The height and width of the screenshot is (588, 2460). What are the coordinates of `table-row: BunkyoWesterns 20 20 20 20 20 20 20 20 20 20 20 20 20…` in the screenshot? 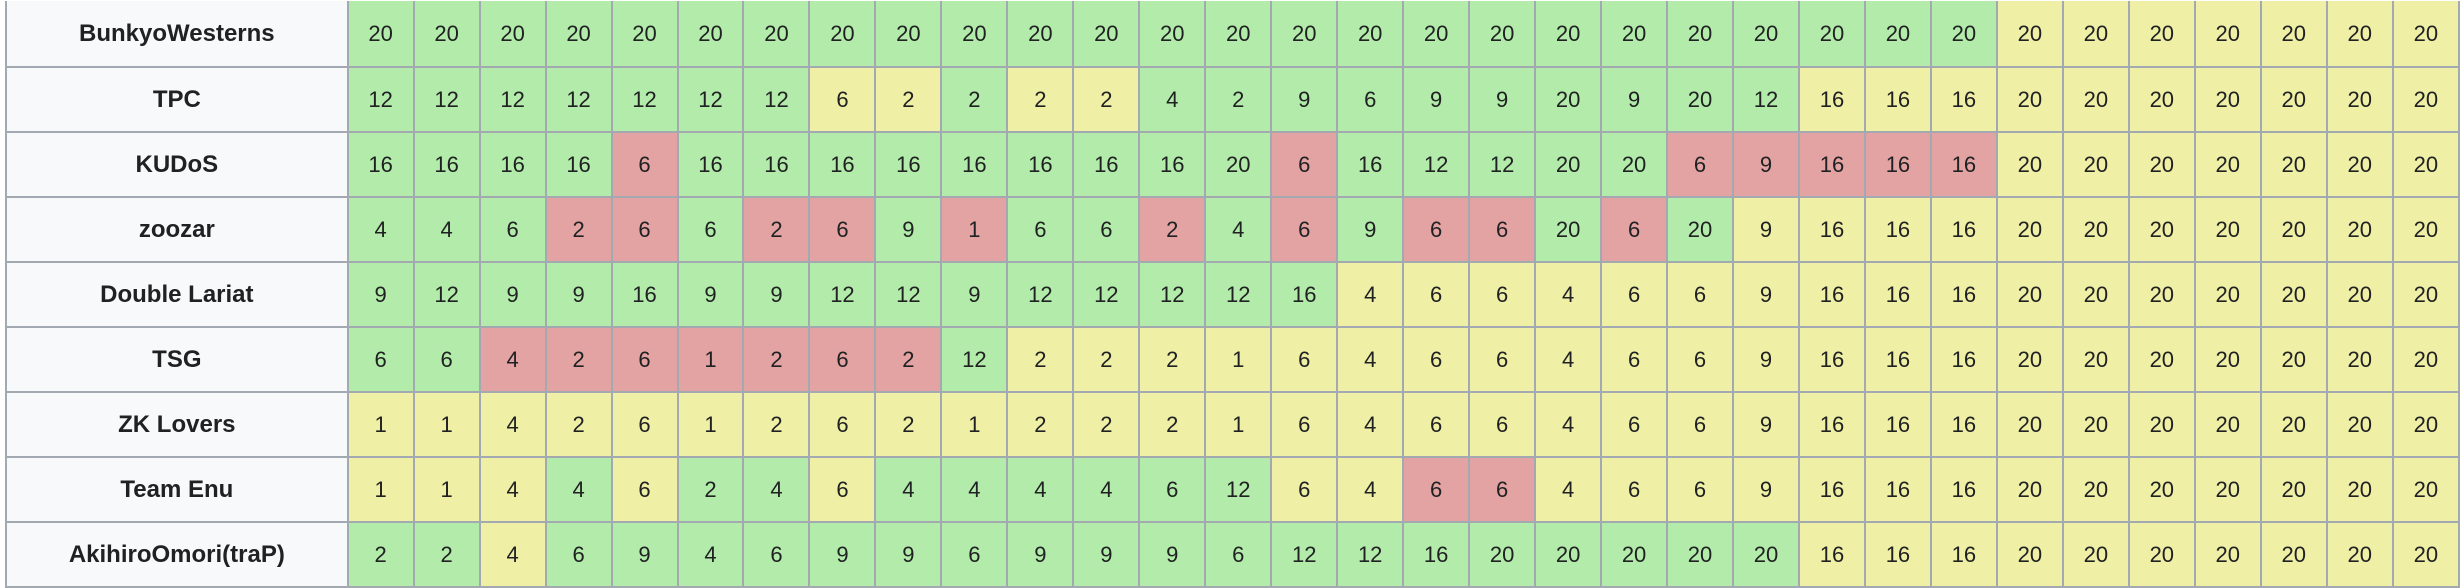 It's located at (1232, 34).